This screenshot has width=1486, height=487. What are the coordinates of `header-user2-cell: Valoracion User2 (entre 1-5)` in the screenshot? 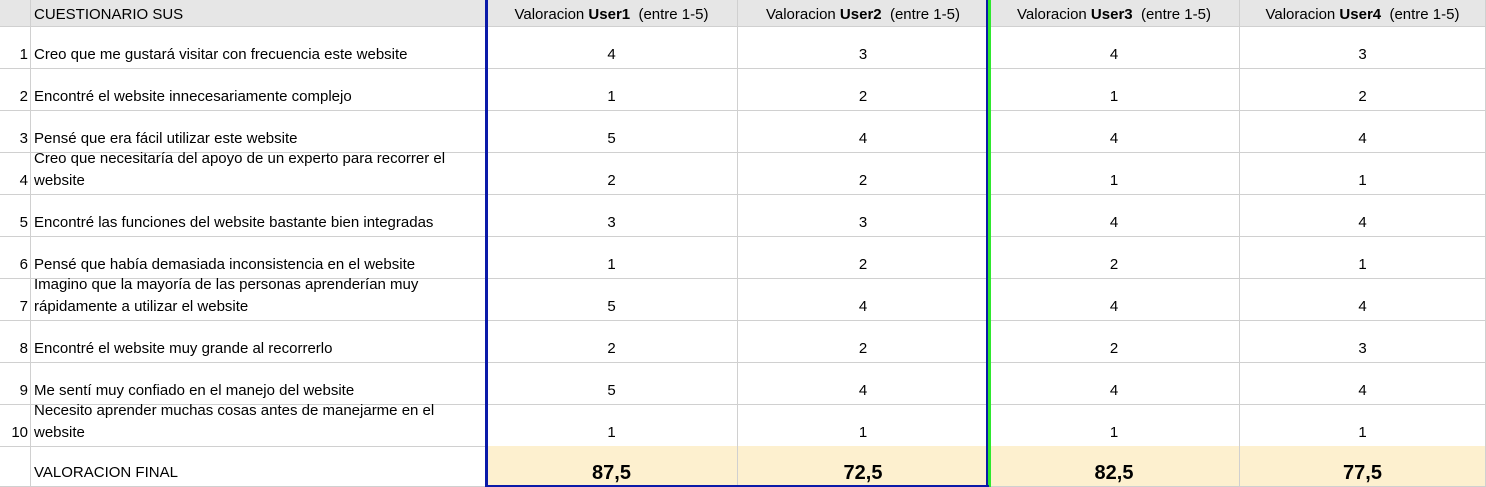 It's located at (863, 13).